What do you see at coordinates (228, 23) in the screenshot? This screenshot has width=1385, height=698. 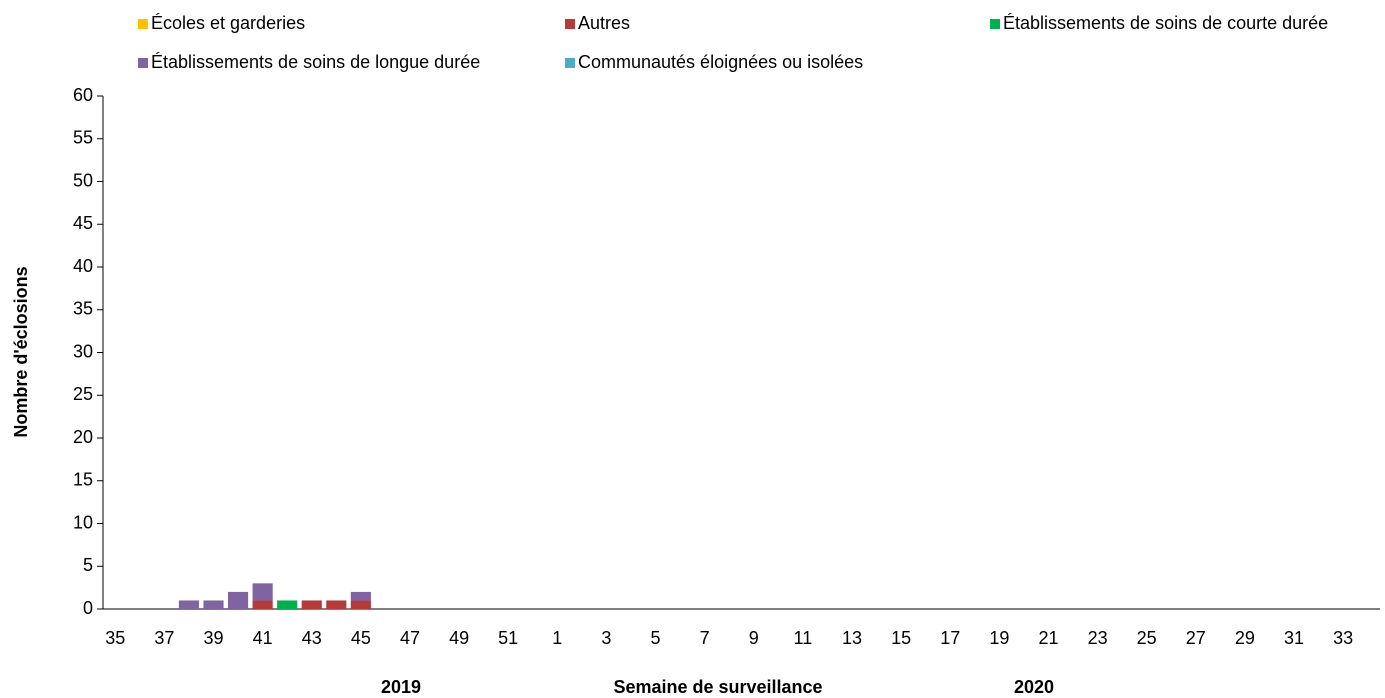 I see `legend-label: Écoles et garderies` at bounding box center [228, 23].